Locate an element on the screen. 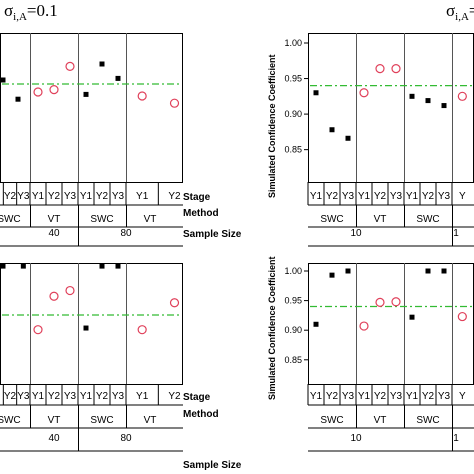 This screenshot has width=474, height=474. stage-label-bottom: Stage is located at coordinates (197, 397).